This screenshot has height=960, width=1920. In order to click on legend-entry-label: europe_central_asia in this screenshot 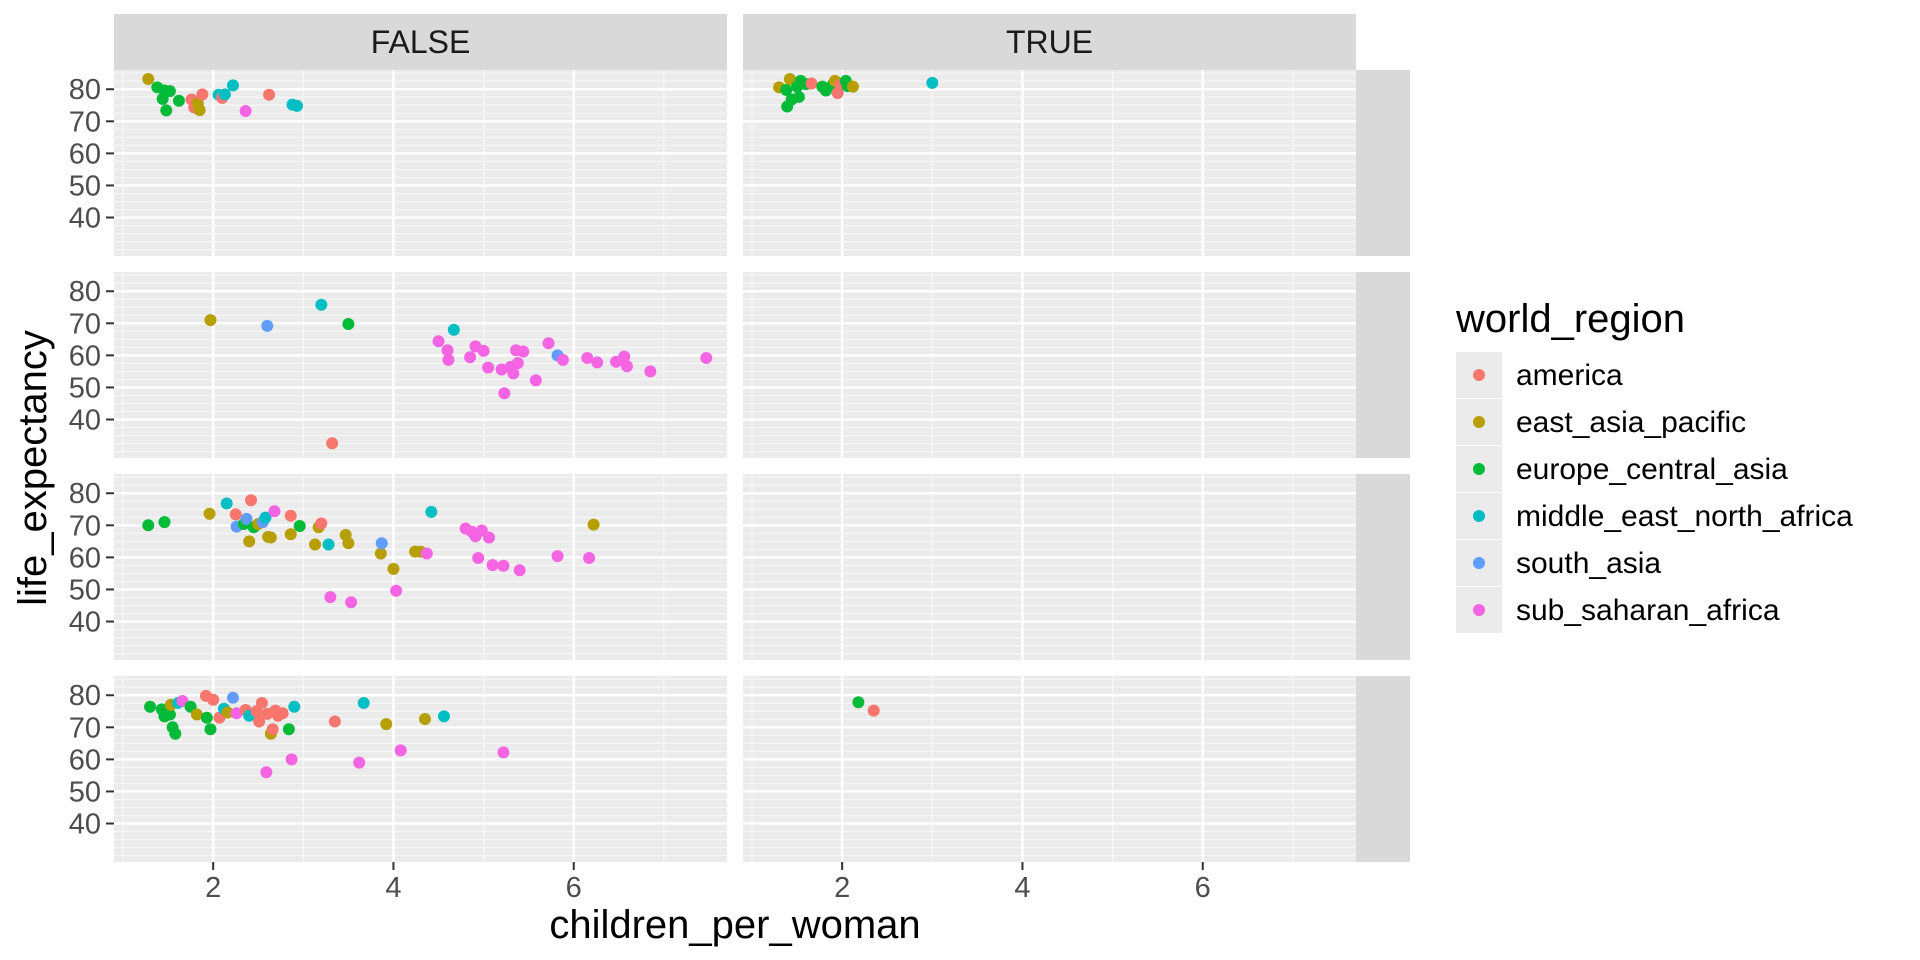, I will do `click(1652, 469)`.